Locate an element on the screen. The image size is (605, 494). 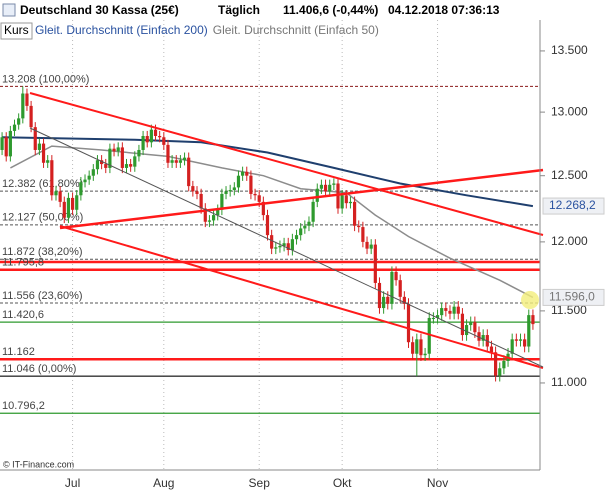
level-label: 11.795,8 is located at coordinates (23, 263).